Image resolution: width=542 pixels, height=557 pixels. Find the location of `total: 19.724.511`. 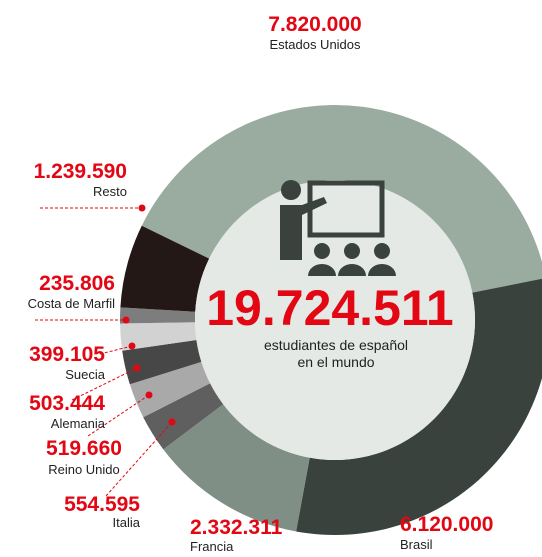

total: 19.724.511 is located at coordinates (330, 308).